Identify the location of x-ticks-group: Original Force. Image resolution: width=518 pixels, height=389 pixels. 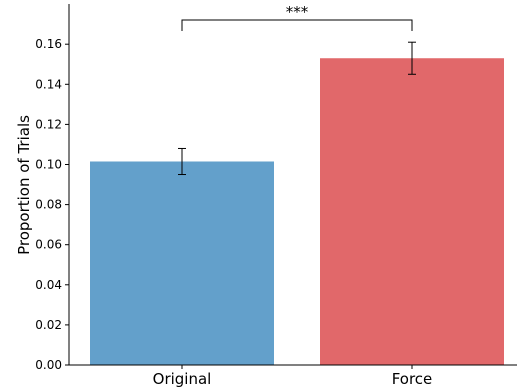
(293, 376).